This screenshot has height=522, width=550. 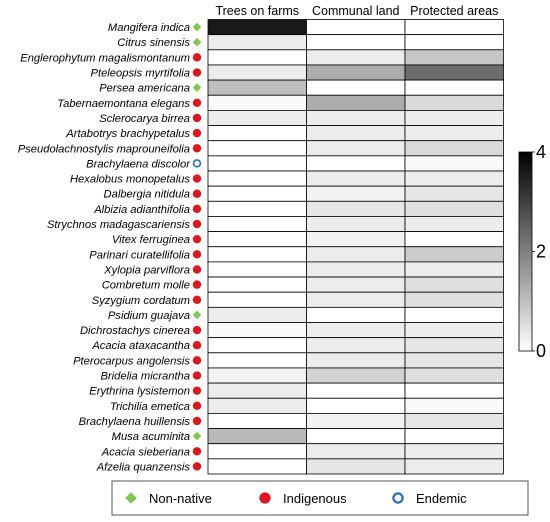 I want to click on species-label: Brachylaena discolor, so click(x=138, y=164).